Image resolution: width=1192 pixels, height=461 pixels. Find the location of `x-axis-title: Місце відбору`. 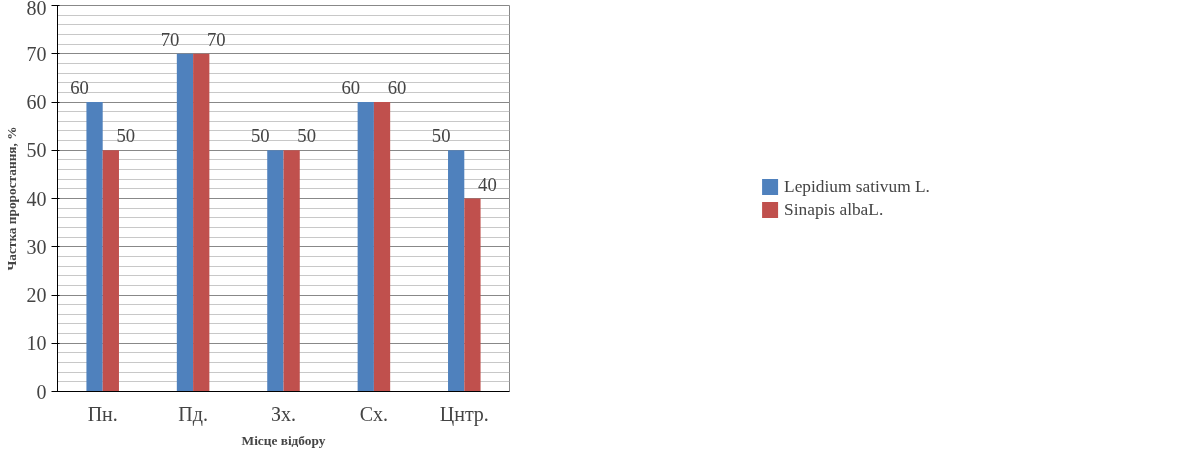

x-axis-title: Місце відбору is located at coordinates (283, 440).